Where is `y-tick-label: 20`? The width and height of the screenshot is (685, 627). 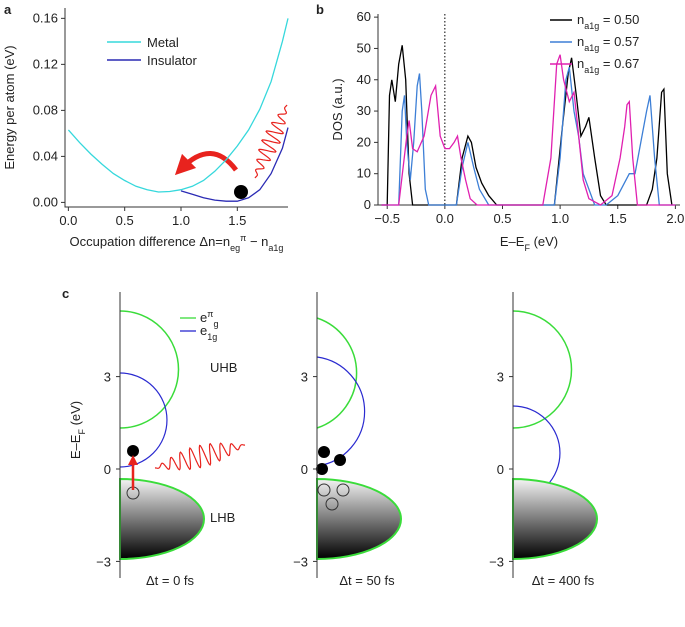
y-tick-label: 20 is located at coordinates (364, 141).